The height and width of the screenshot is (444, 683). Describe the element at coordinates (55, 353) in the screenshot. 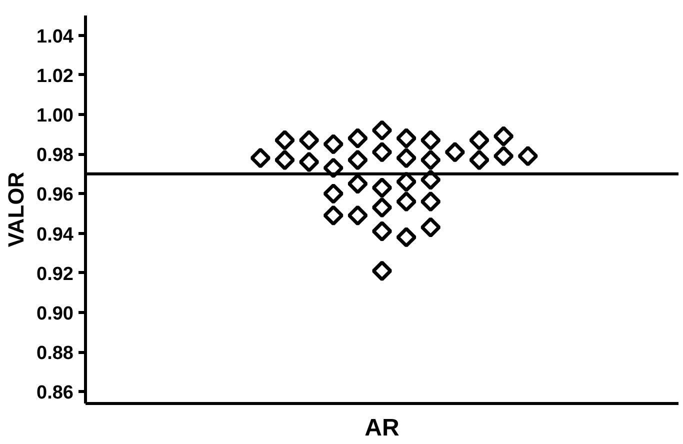

I see `y-tick-label: 0.88` at that location.